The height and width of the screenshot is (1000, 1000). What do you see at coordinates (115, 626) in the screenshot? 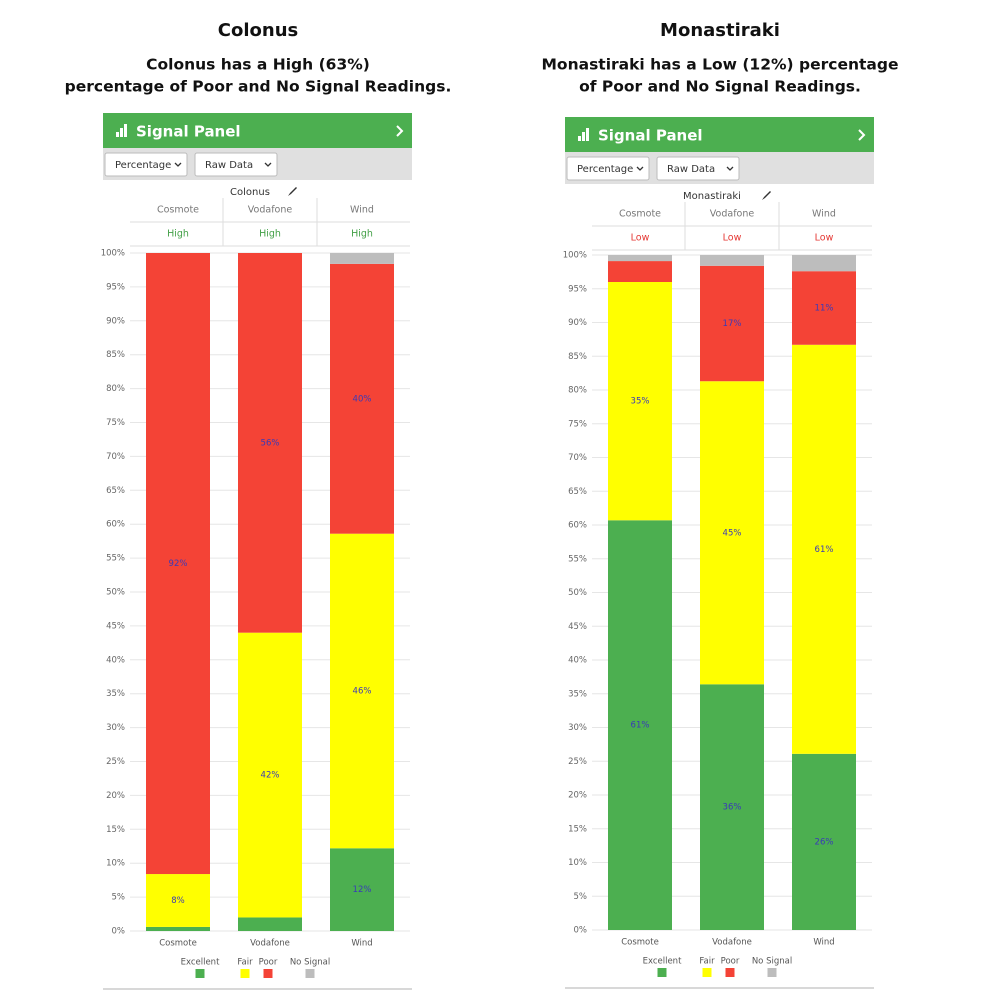
I see `y-tick-label: 45%` at bounding box center [115, 626].